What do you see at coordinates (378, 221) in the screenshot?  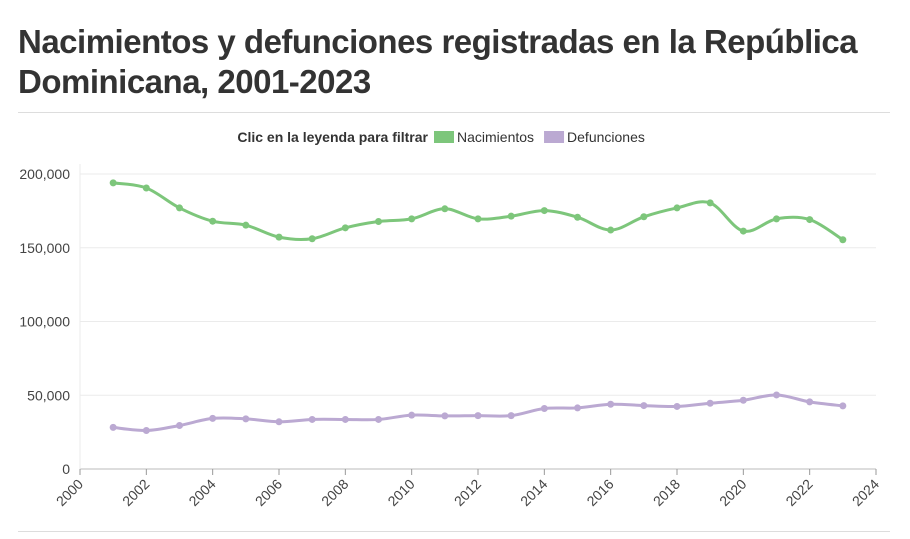 I see `data-point-nacimientos-2009` at bounding box center [378, 221].